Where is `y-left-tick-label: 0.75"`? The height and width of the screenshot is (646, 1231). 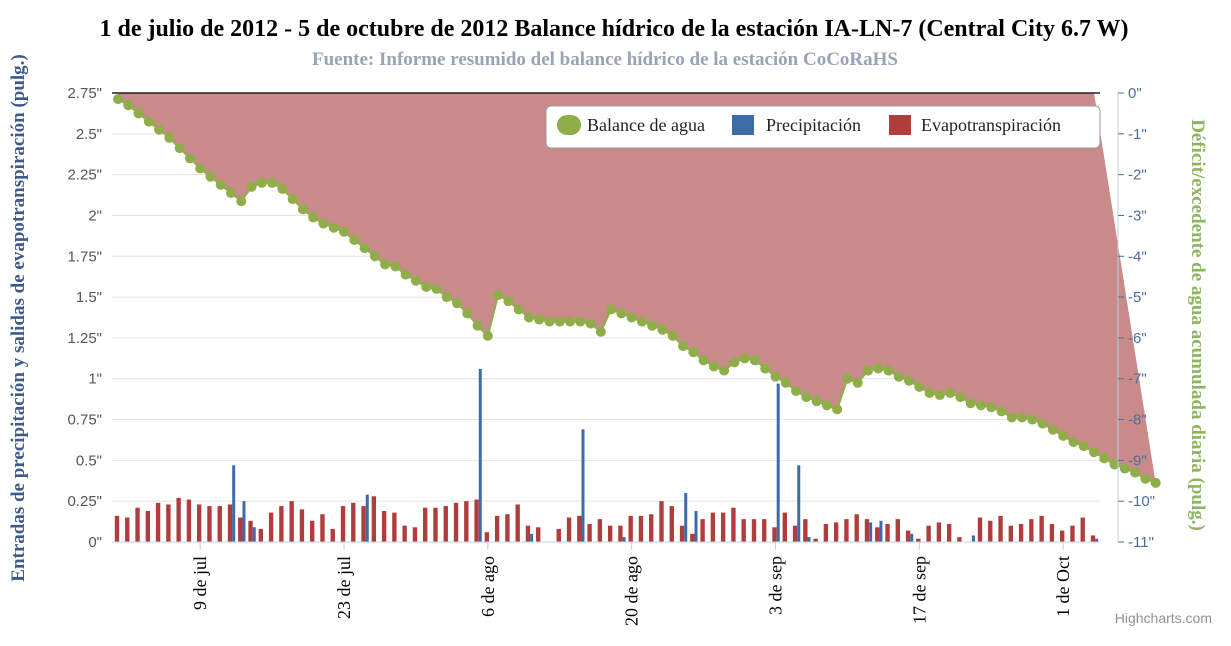 y-left-tick-label: 0.75" is located at coordinates (84, 420).